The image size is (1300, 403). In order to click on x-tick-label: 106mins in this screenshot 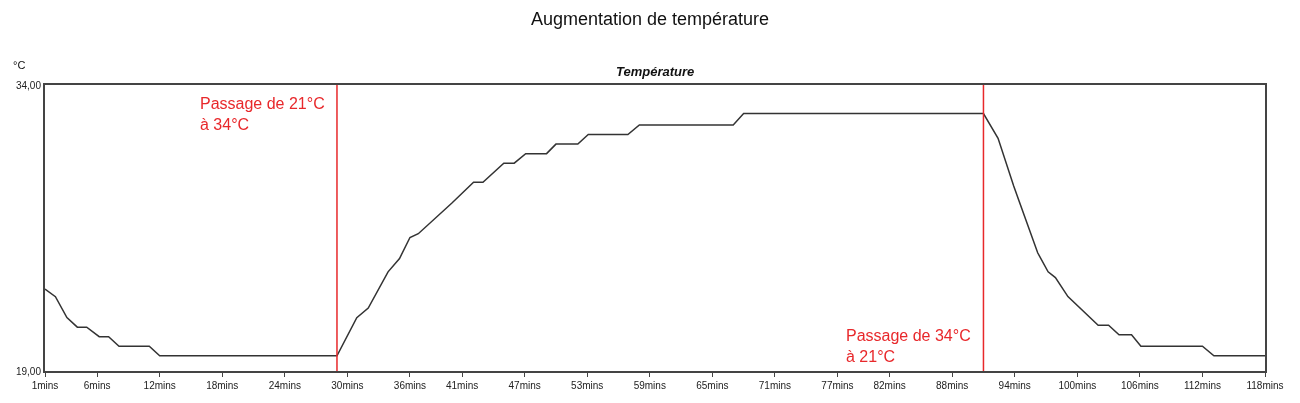, I will do `click(1139, 385)`.